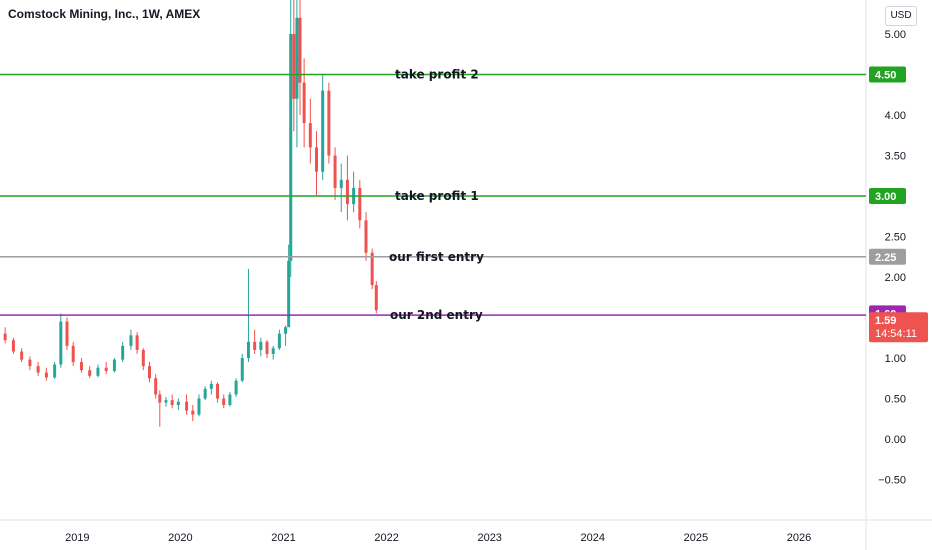  Describe the element at coordinates (901, 16) in the screenshot. I see `currency-button: USD` at that location.